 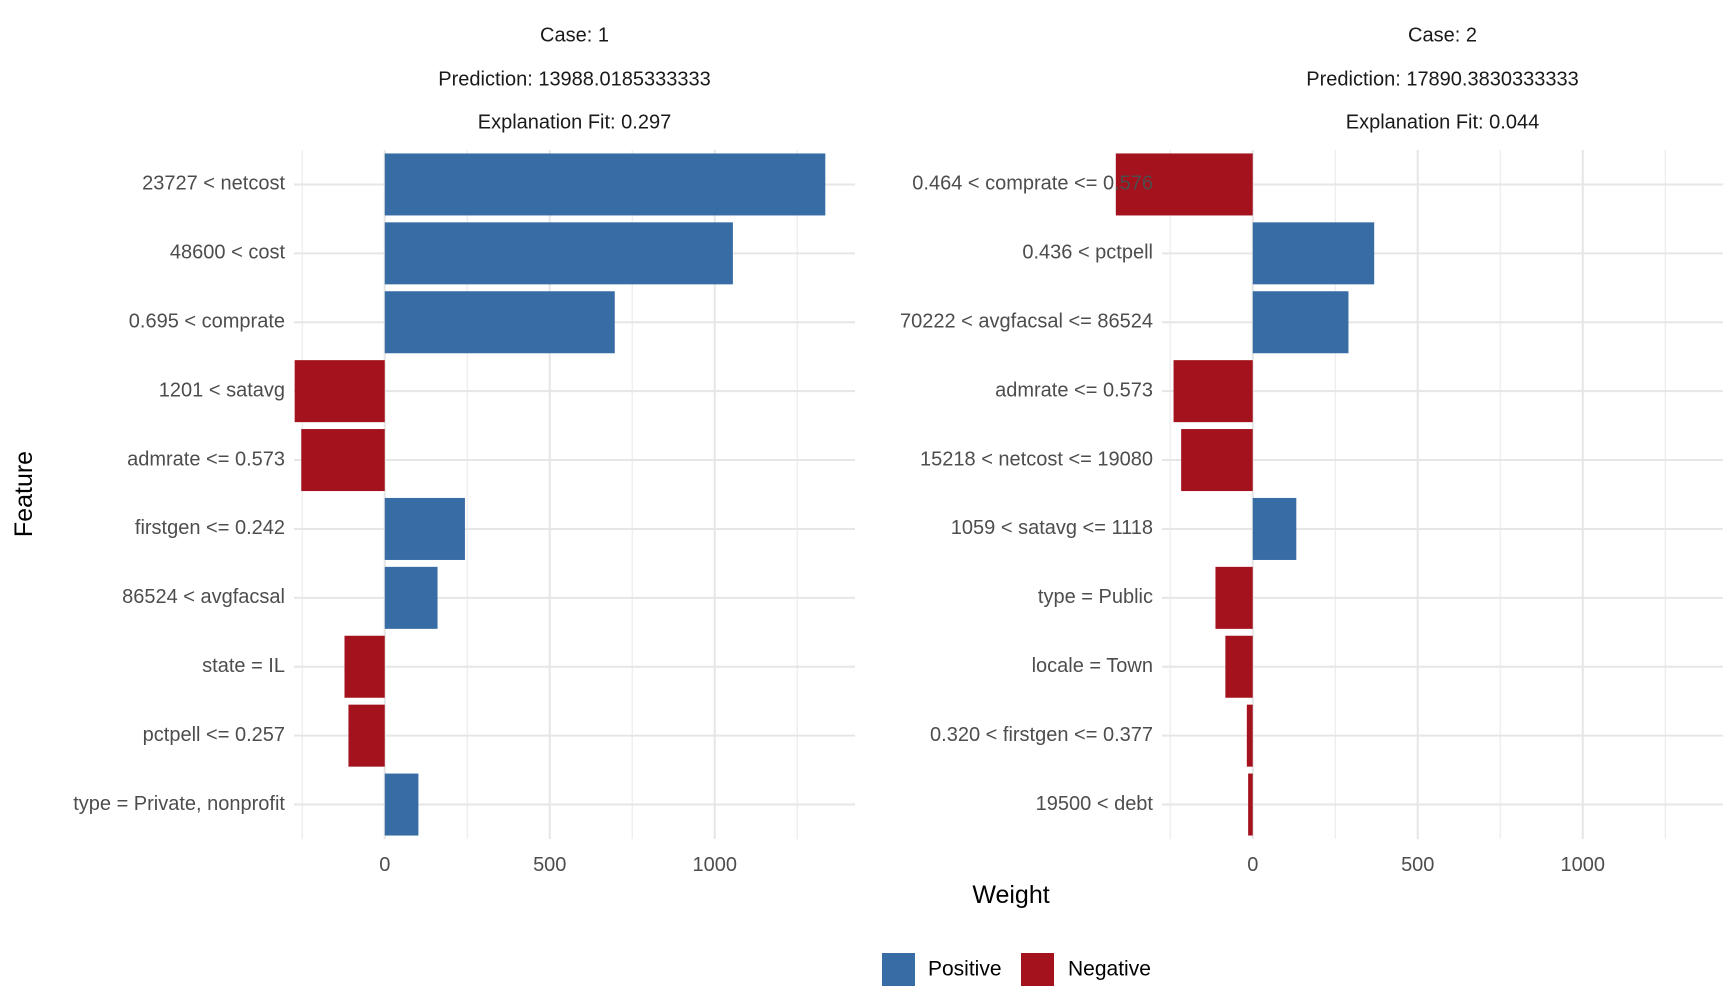 What do you see at coordinates (24, 494) in the screenshot?
I see `y-axis-title: Feature` at bounding box center [24, 494].